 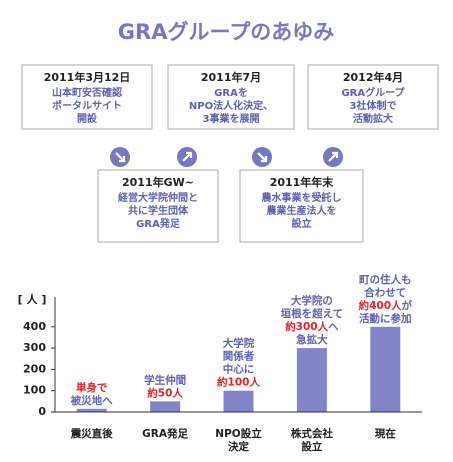 What do you see at coordinates (302, 223) in the screenshot?
I see `event-text: 設立` at bounding box center [302, 223].